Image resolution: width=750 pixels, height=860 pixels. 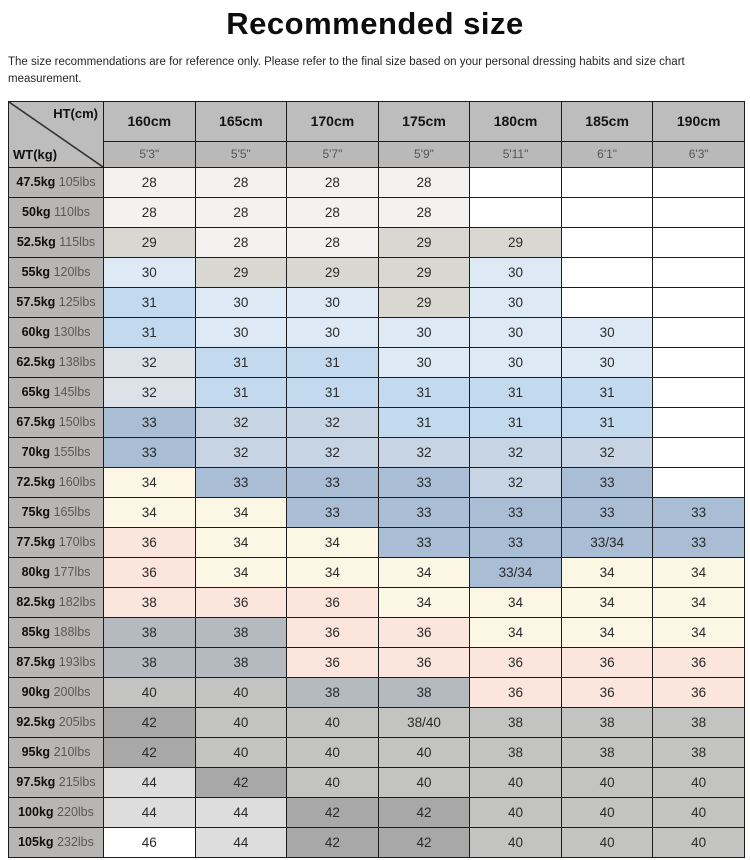 I want to click on height-ft-header: 5'7", so click(x=332, y=154).